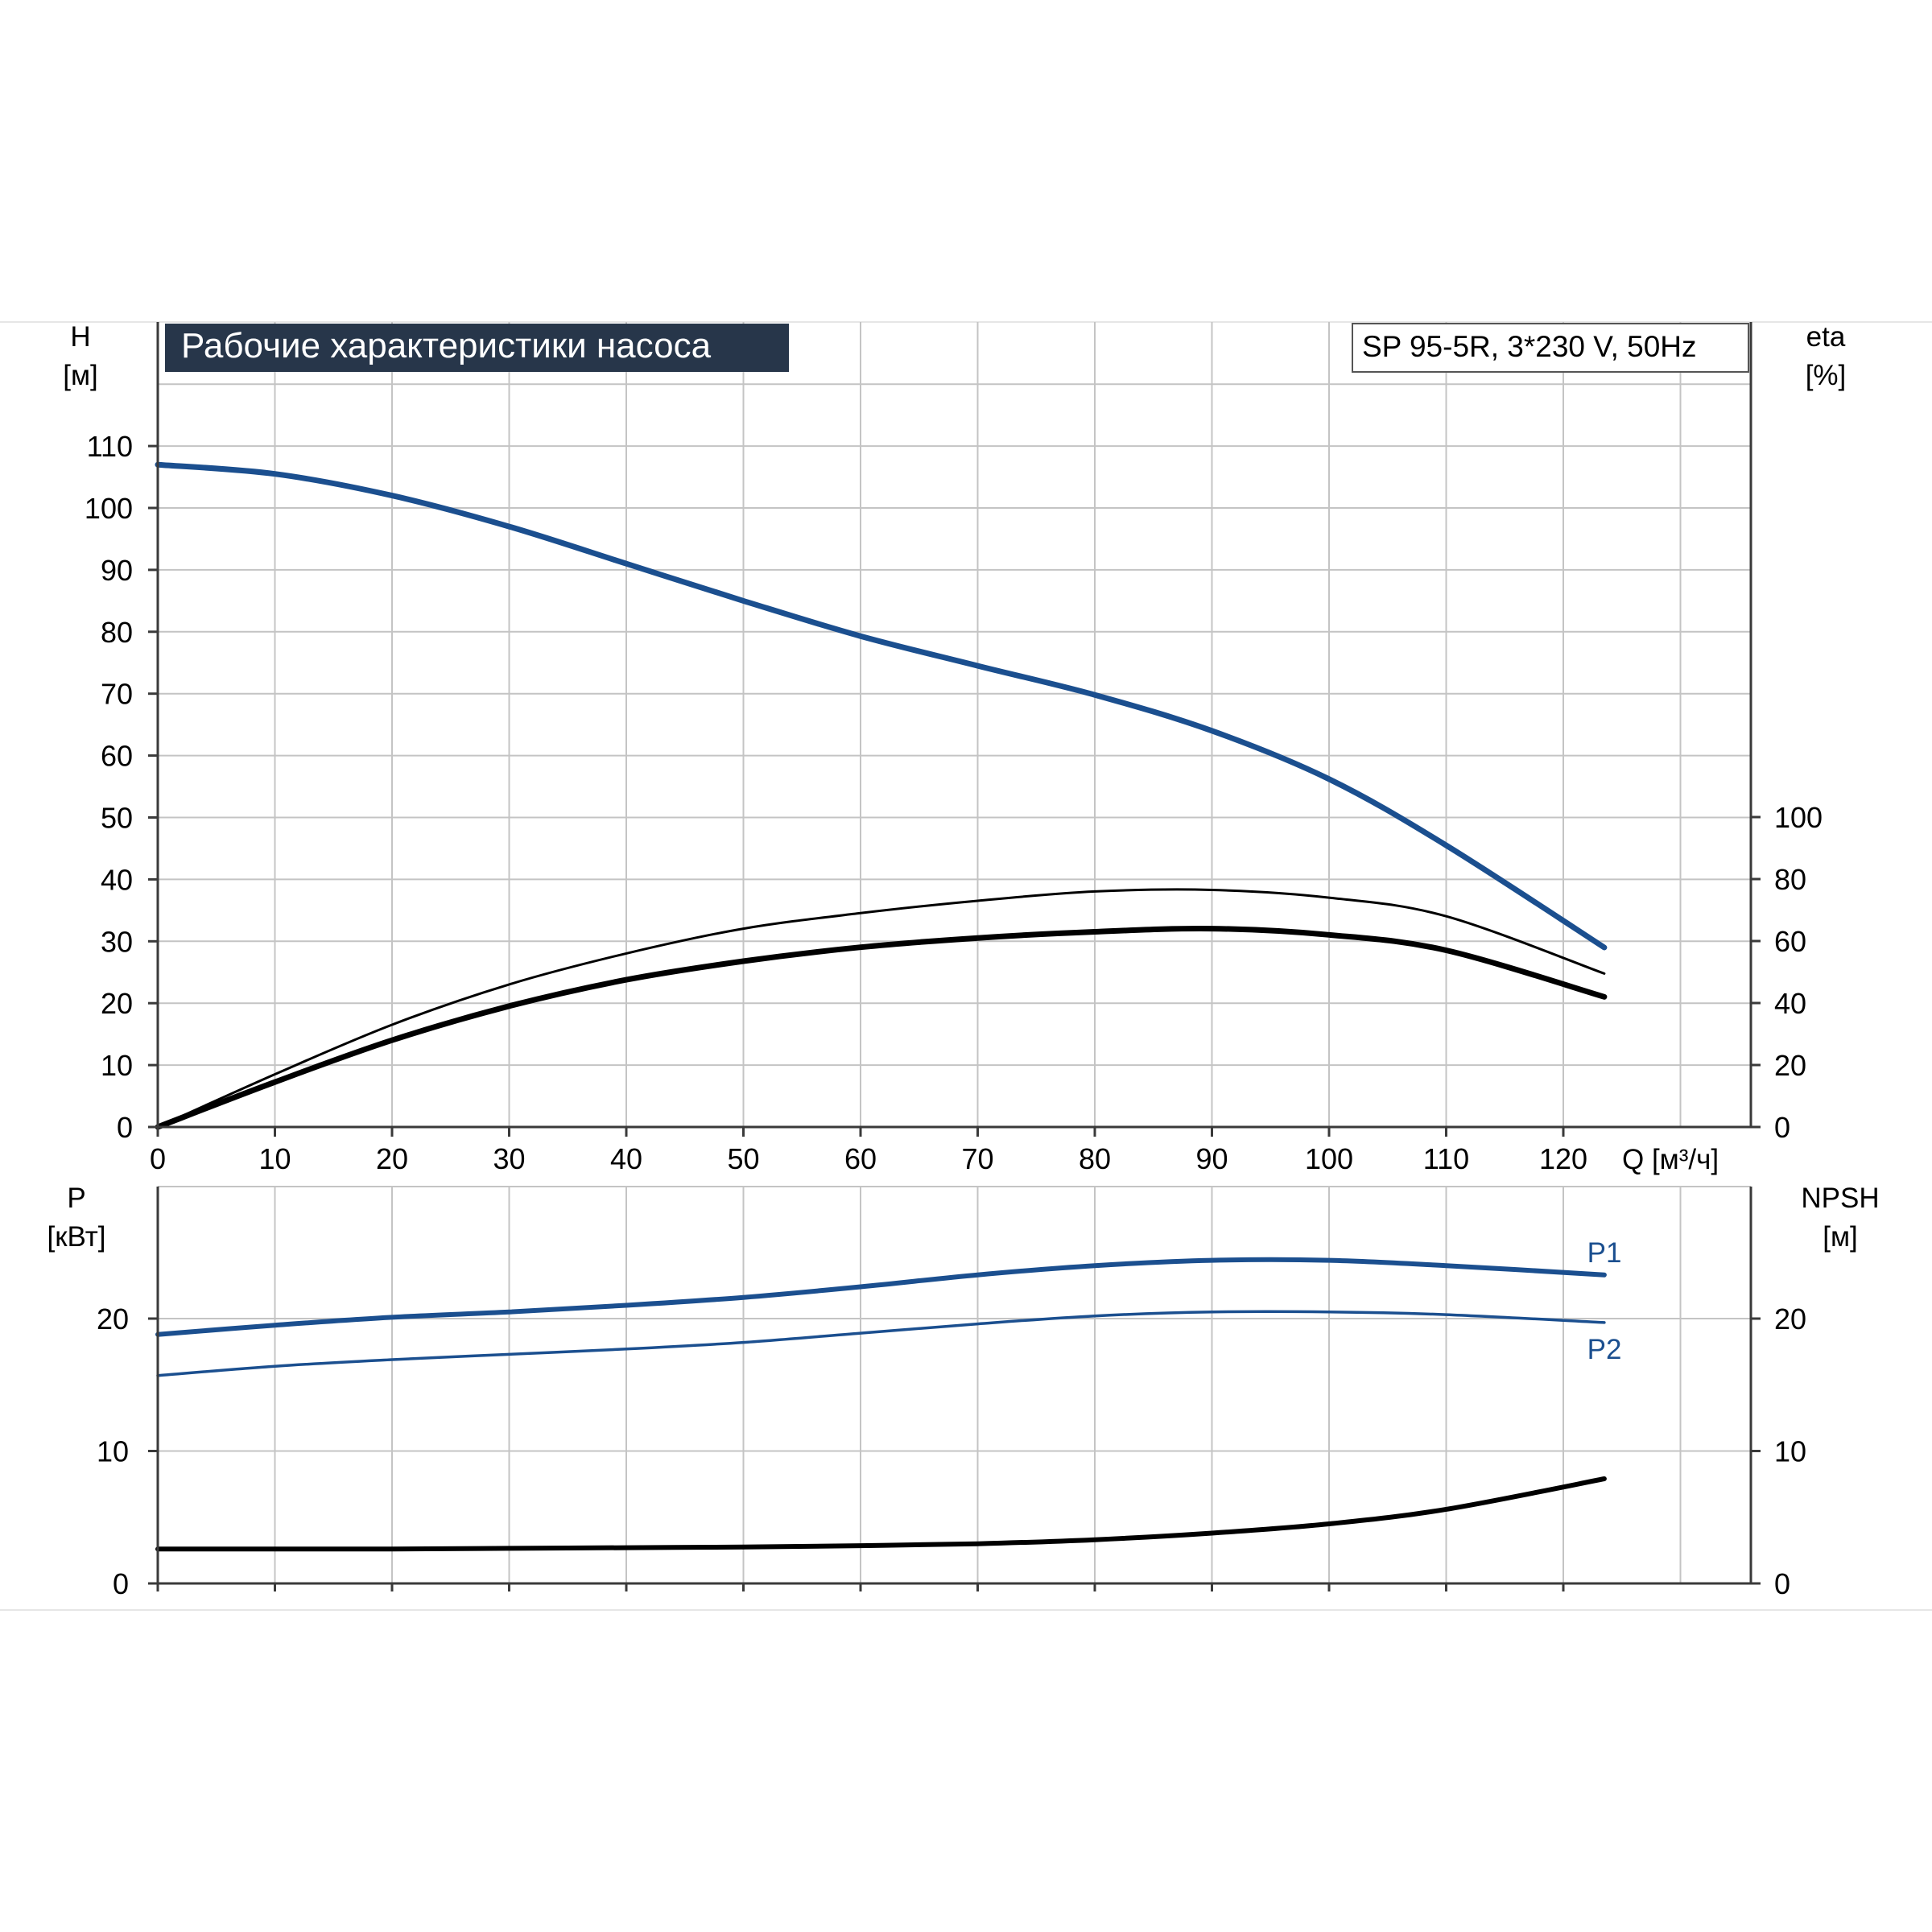 This screenshot has height=1932, width=1932. What do you see at coordinates (109, 508) in the screenshot?
I see `y-left-tick-label: 100` at bounding box center [109, 508].